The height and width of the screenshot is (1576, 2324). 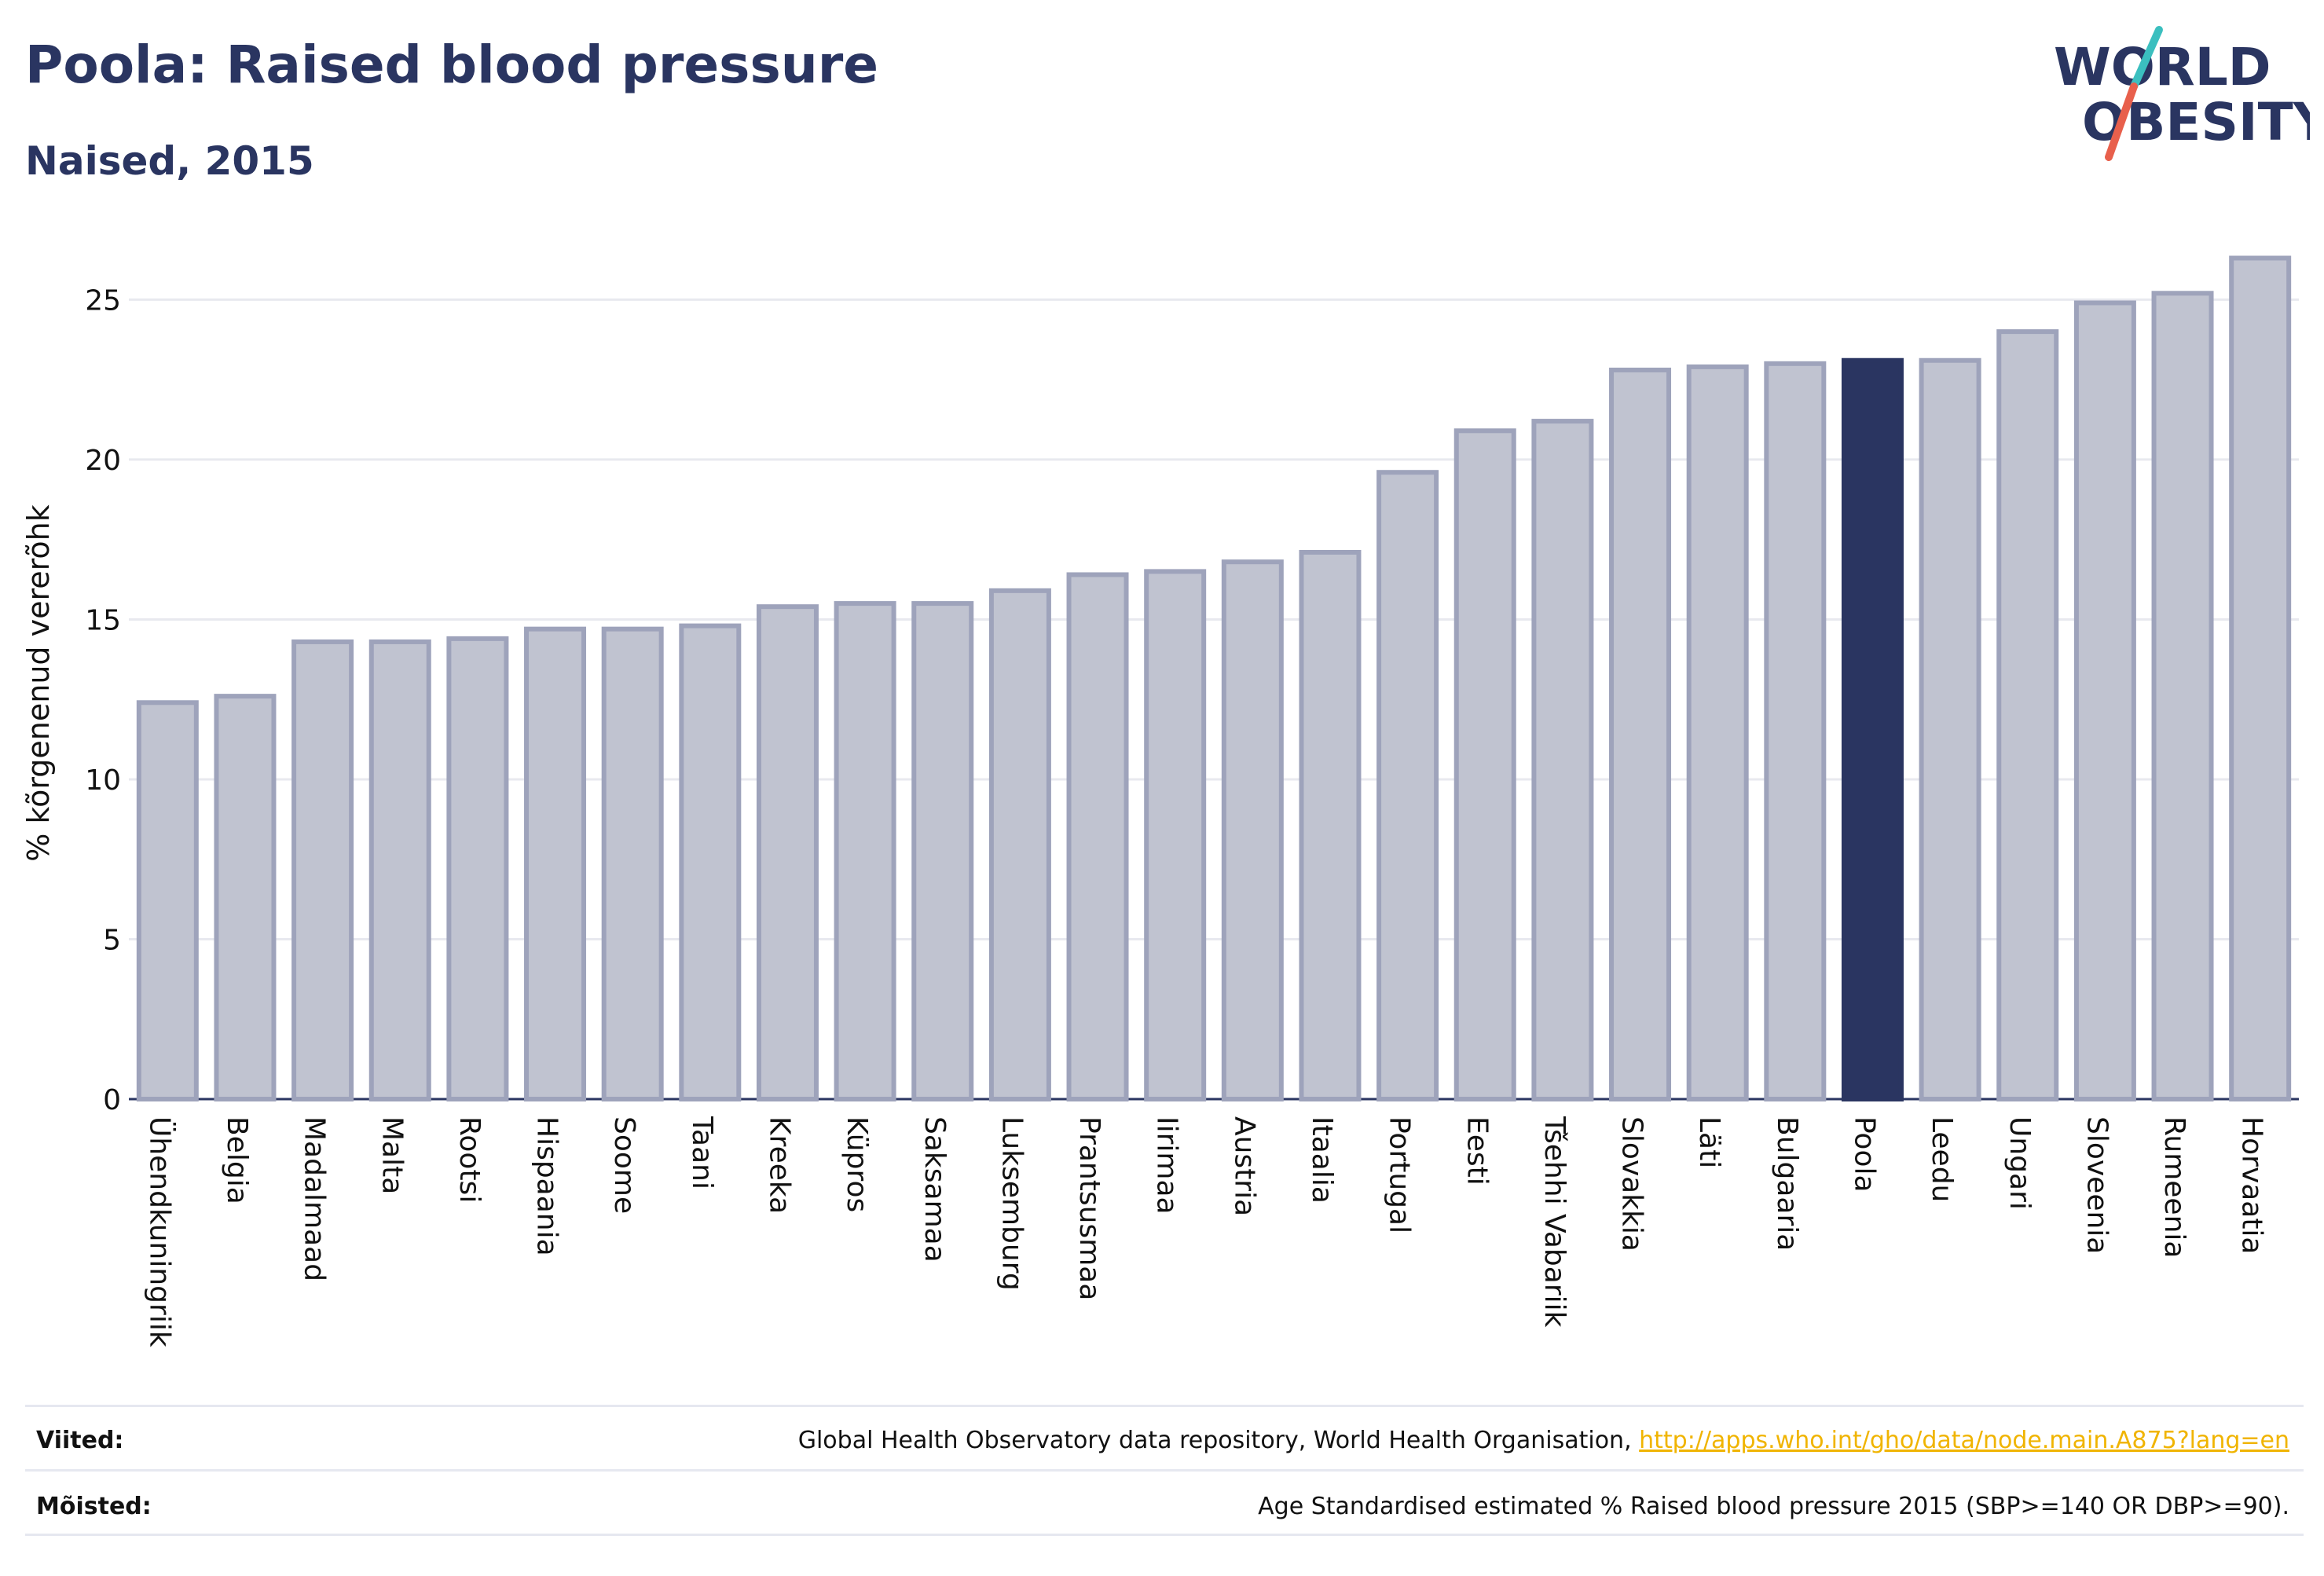 I want to click on logo-line-1: WORLD, so click(x=2162, y=67).